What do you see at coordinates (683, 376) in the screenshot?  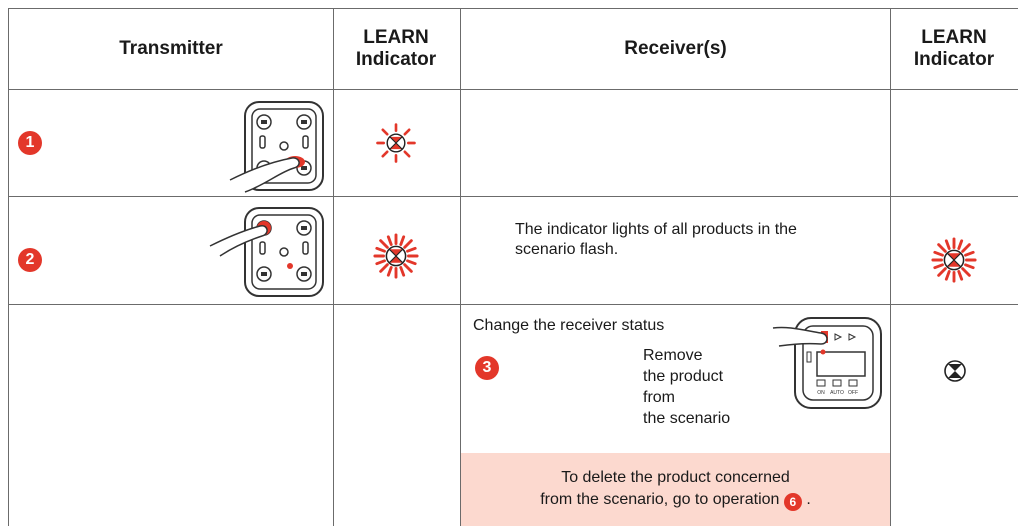 I see `action-line: the product` at bounding box center [683, 376].